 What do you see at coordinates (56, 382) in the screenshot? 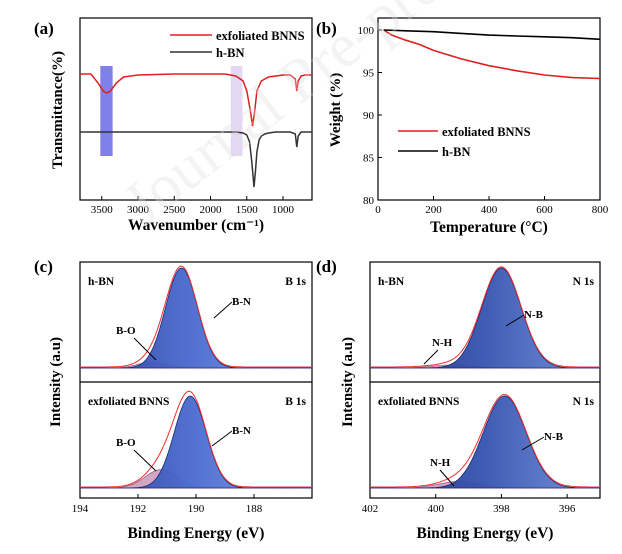
I see `panel-c-ylabel: Intensity (a.u)` at bounding box center [56, 382].